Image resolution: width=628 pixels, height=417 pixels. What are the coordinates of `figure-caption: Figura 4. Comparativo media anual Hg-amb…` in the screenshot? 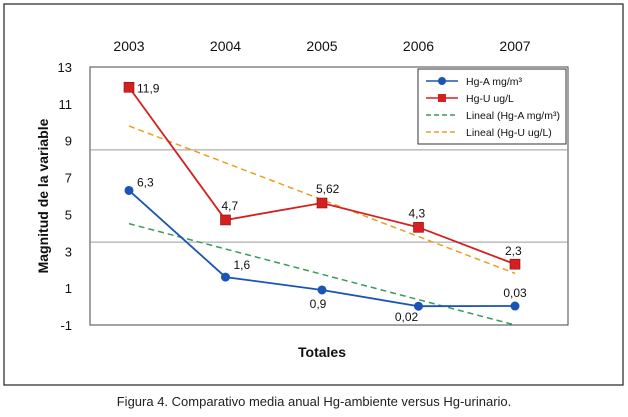 It's located at (314, 401).